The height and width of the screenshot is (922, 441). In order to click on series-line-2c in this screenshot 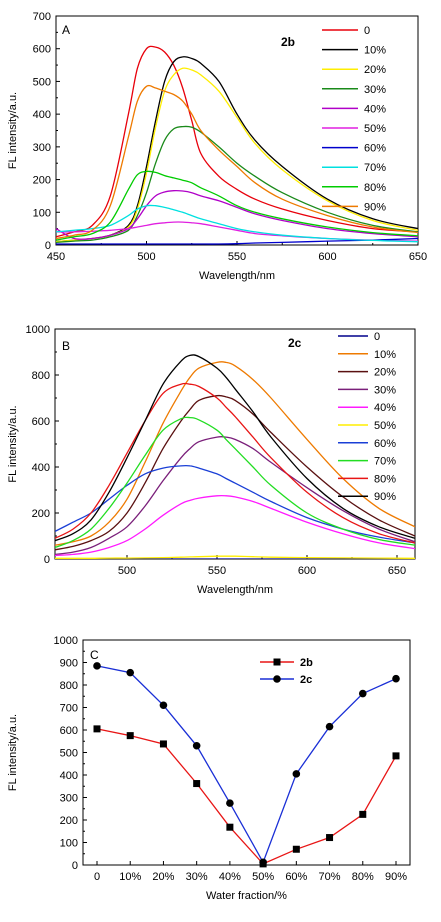, I will do `click(246, 764)`.